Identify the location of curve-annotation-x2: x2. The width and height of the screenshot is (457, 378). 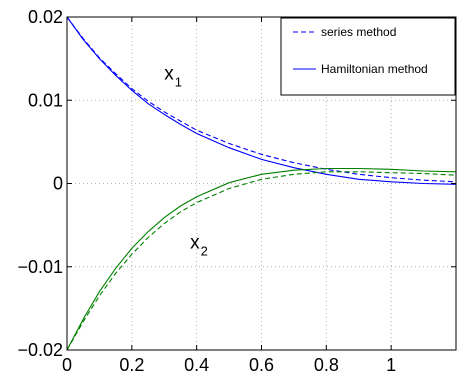
(199, 245).